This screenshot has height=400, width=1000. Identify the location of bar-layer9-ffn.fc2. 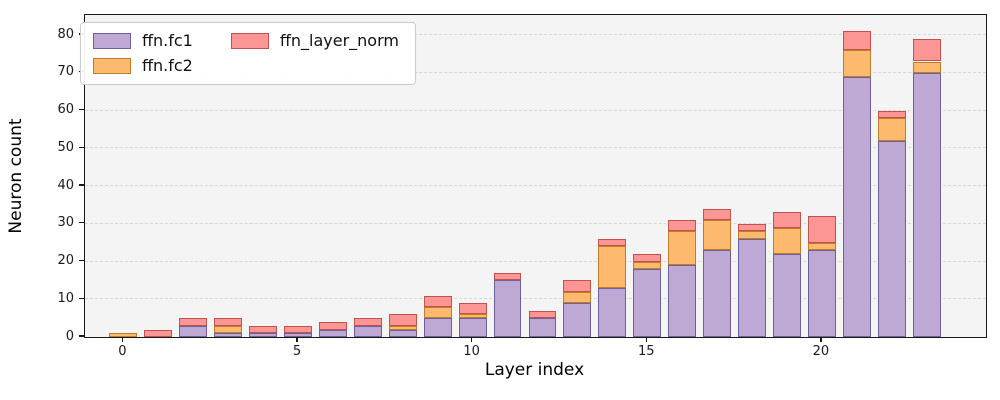
(437, 312).